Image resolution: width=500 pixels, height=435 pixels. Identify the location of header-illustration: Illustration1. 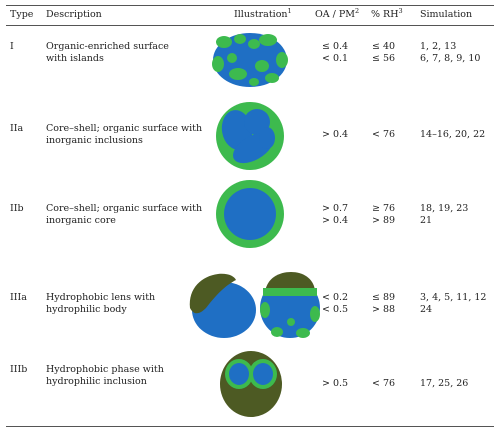
(263, 13).